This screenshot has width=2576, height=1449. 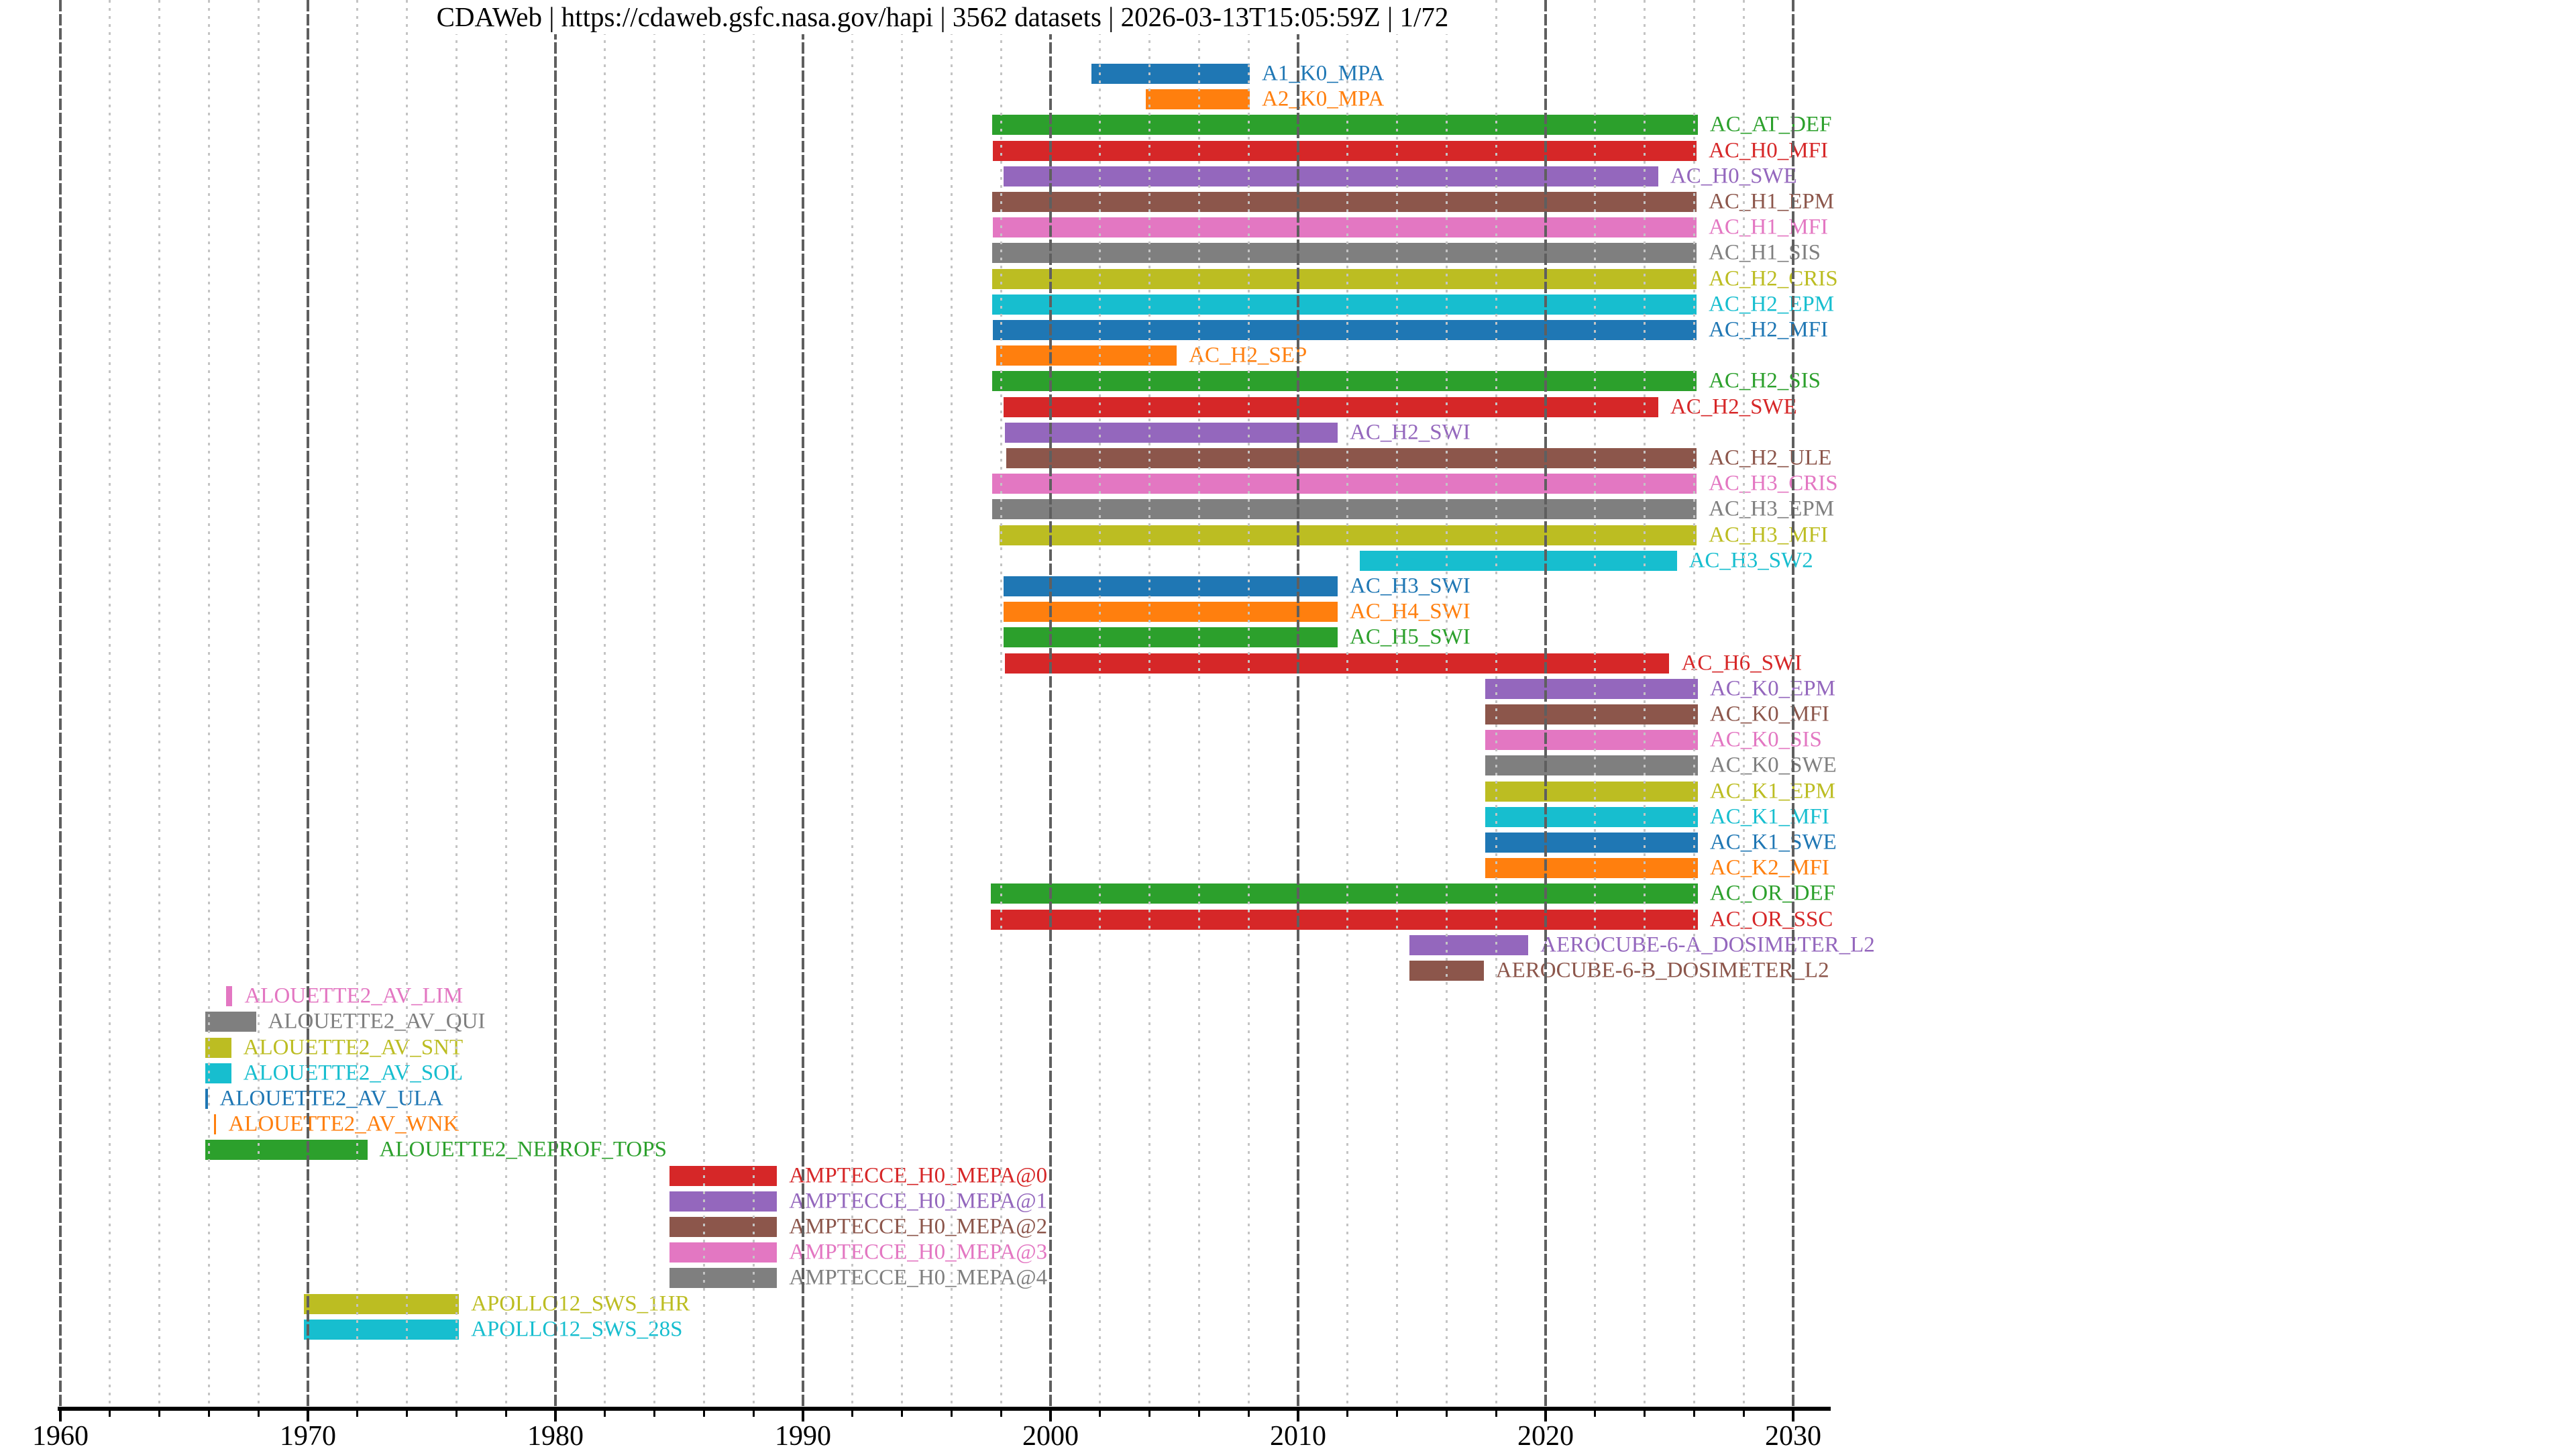 I want to click on dataset-label: AC_OR_SSC, so click(x=1771, y=919).